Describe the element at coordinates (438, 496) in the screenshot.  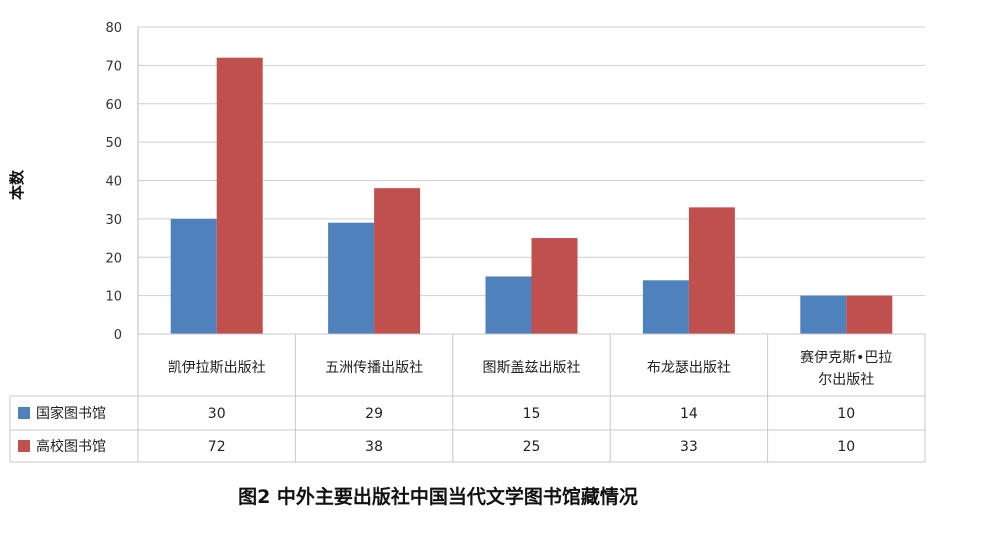
I see `chart-title: 图2 中外主要出版社中国当代文学图书馆藏情况` at that location.